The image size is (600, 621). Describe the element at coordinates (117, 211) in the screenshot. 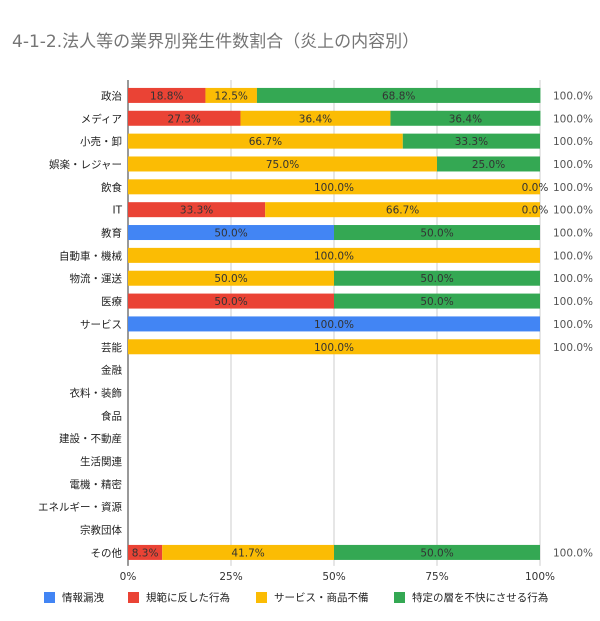

I see `category-label: IT` at that location.